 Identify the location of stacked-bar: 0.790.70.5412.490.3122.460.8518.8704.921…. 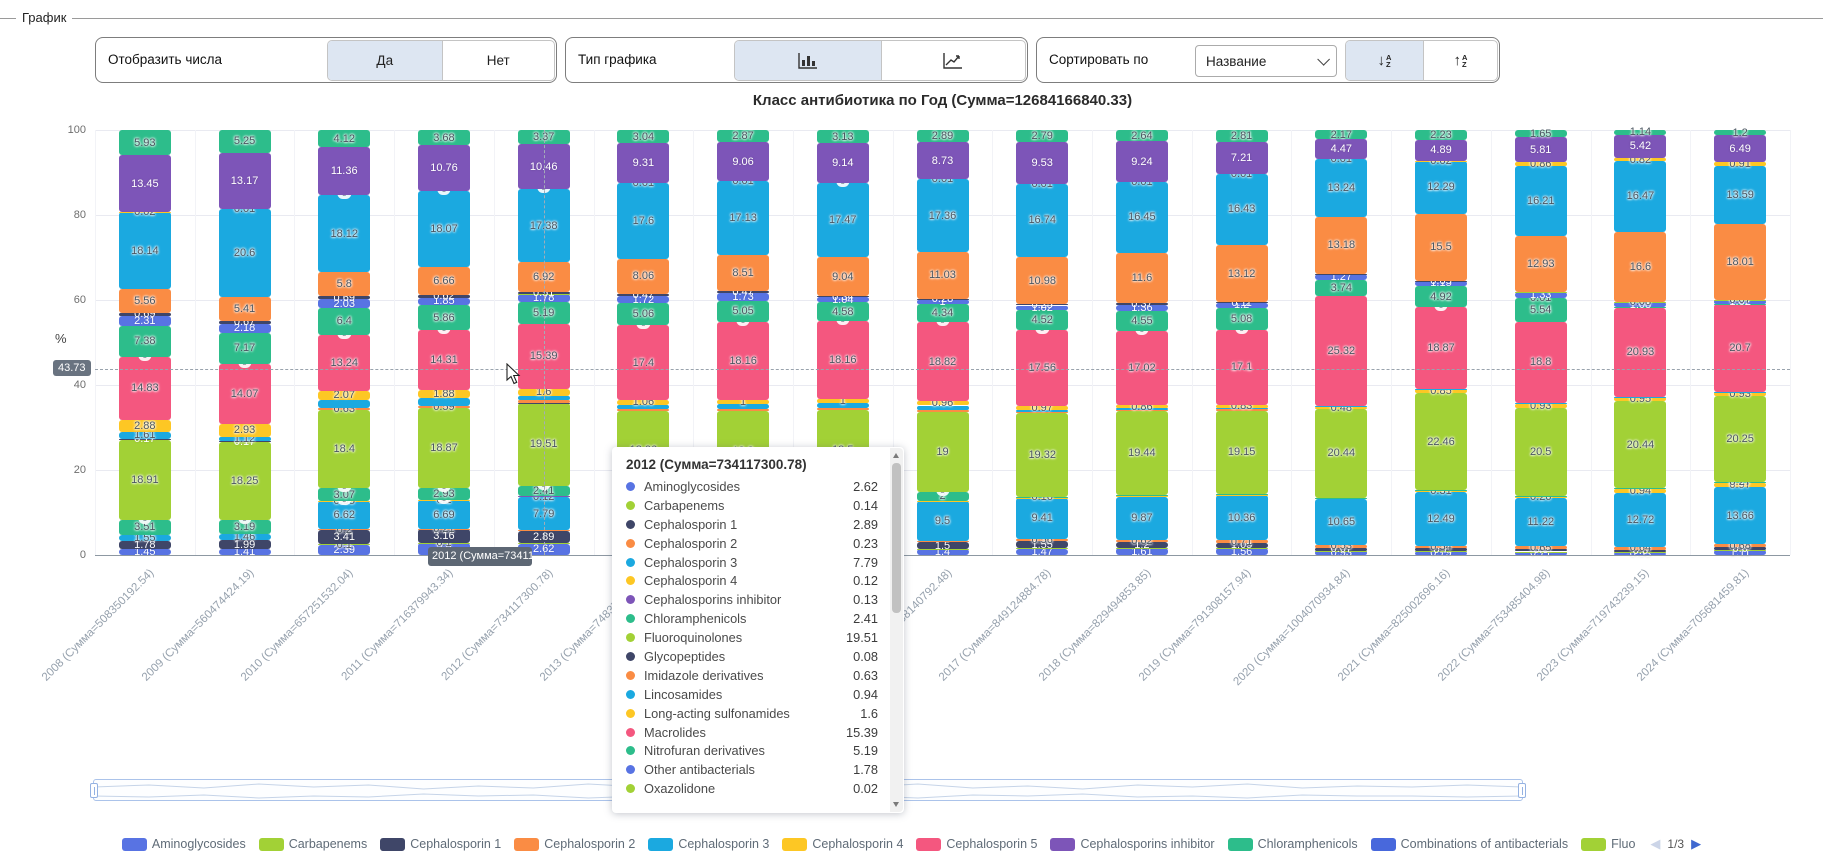
(1441, 344).